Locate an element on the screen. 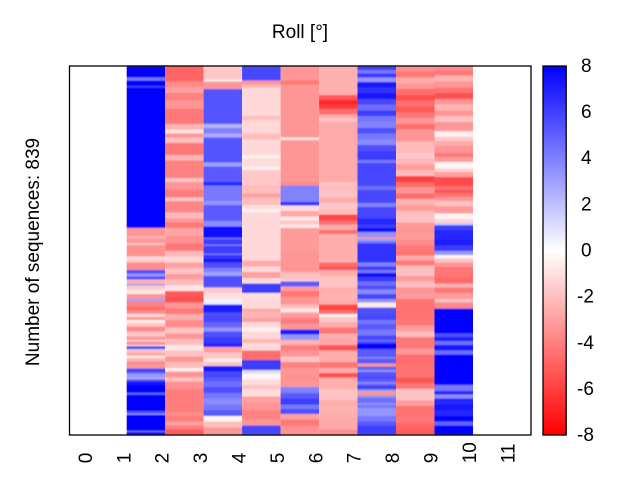  svg-text: Roll [°] is located at coordinates (300, 32).